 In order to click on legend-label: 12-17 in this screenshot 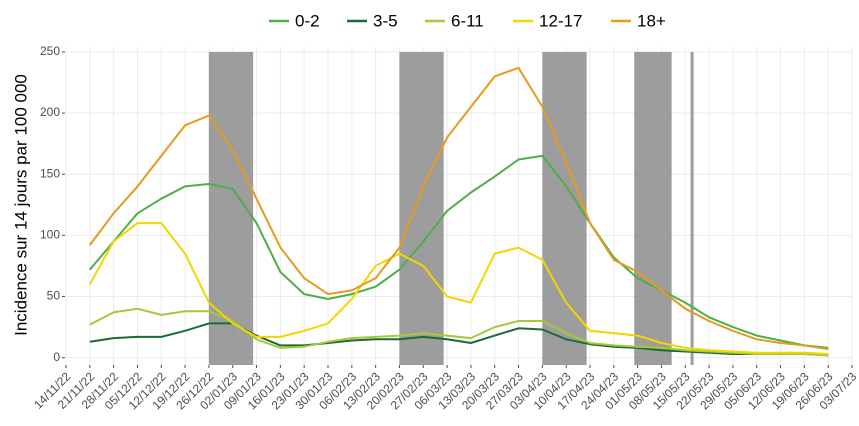, I will do `click(560, 20)`.